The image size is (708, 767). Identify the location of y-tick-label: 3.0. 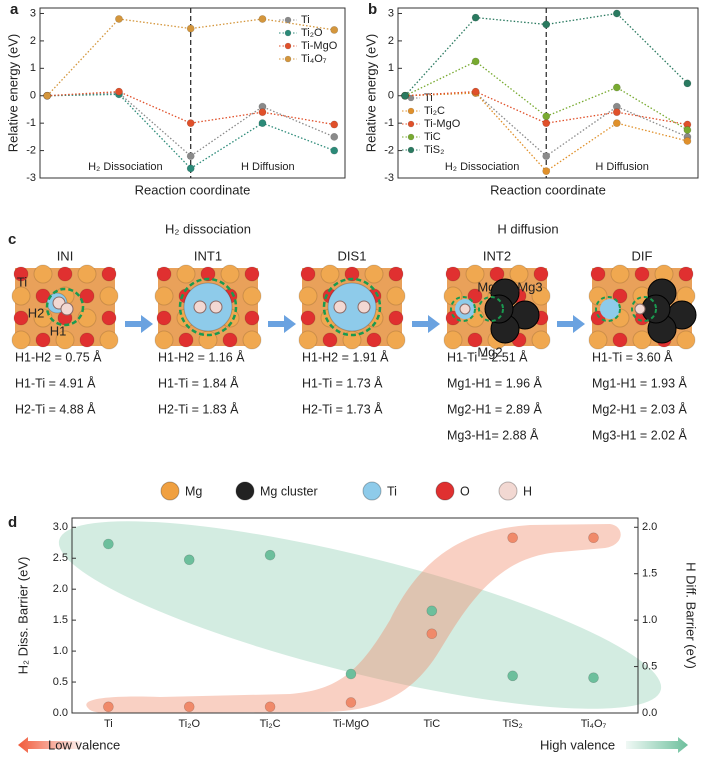
(60, 527).